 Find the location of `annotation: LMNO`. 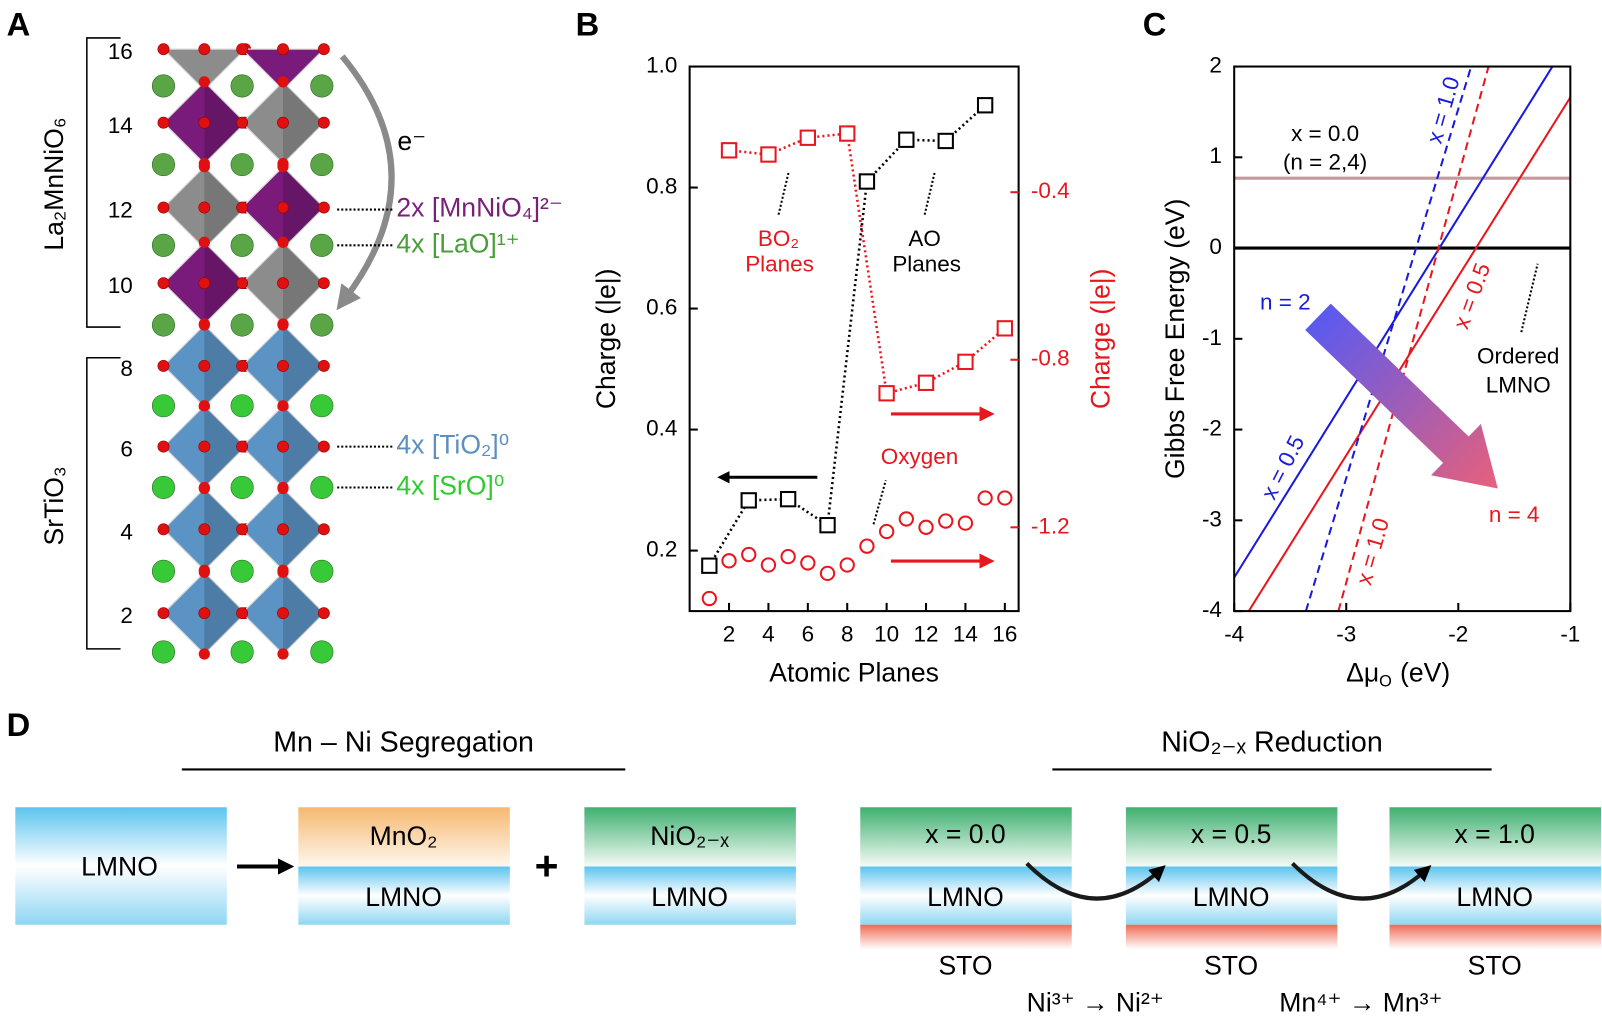

annotation: LMNO is located at coordinates (1518, 384).